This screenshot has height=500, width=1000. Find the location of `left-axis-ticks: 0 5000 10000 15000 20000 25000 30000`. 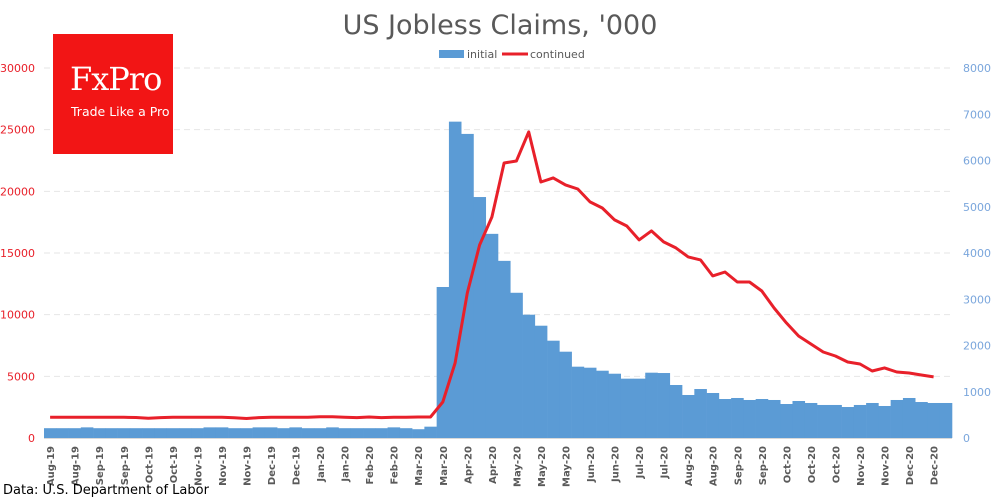

left-axis-ticks: 0 5000 10000 15000 20000 25000 30000 is located at coordinates (17, 253).